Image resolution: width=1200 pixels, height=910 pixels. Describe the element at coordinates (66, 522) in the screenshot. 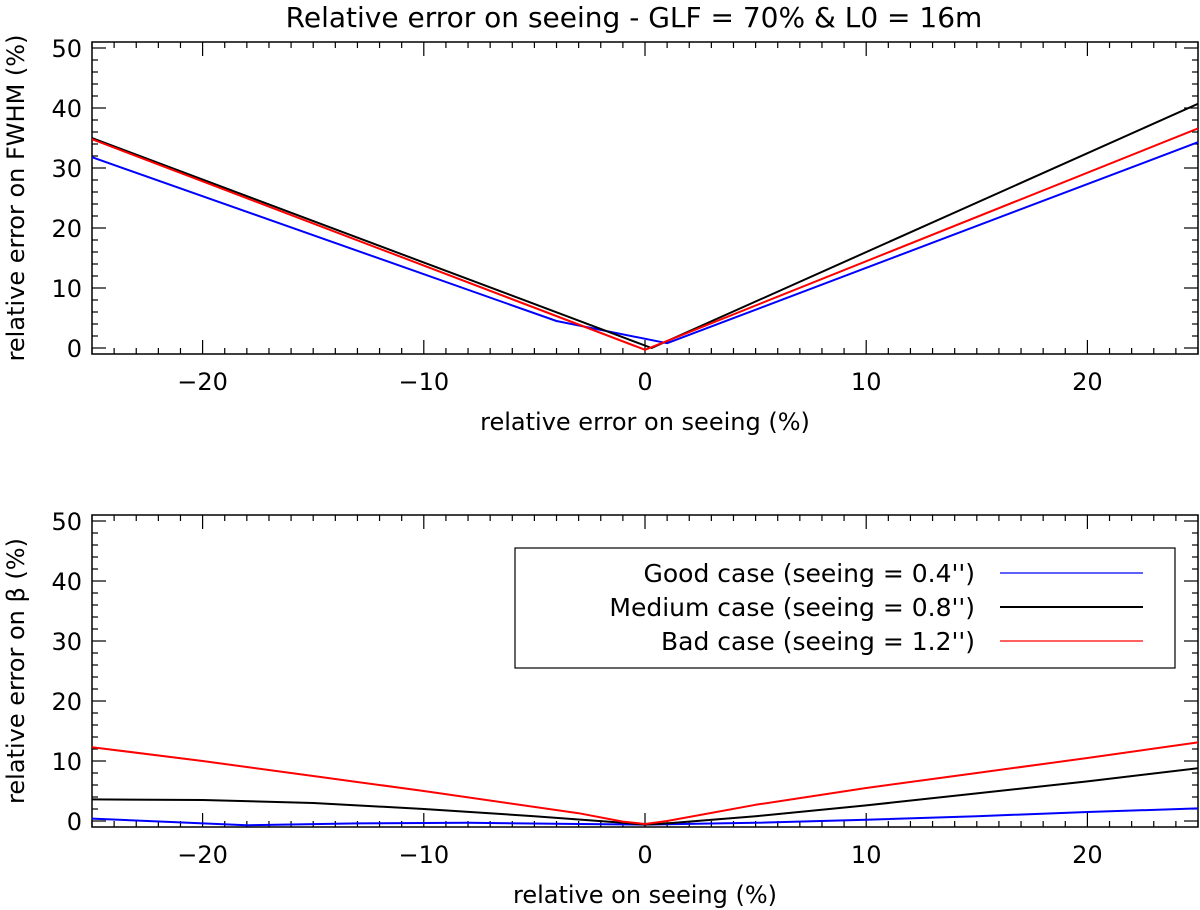

I see `beta-y-tick-label: 50` at that location.